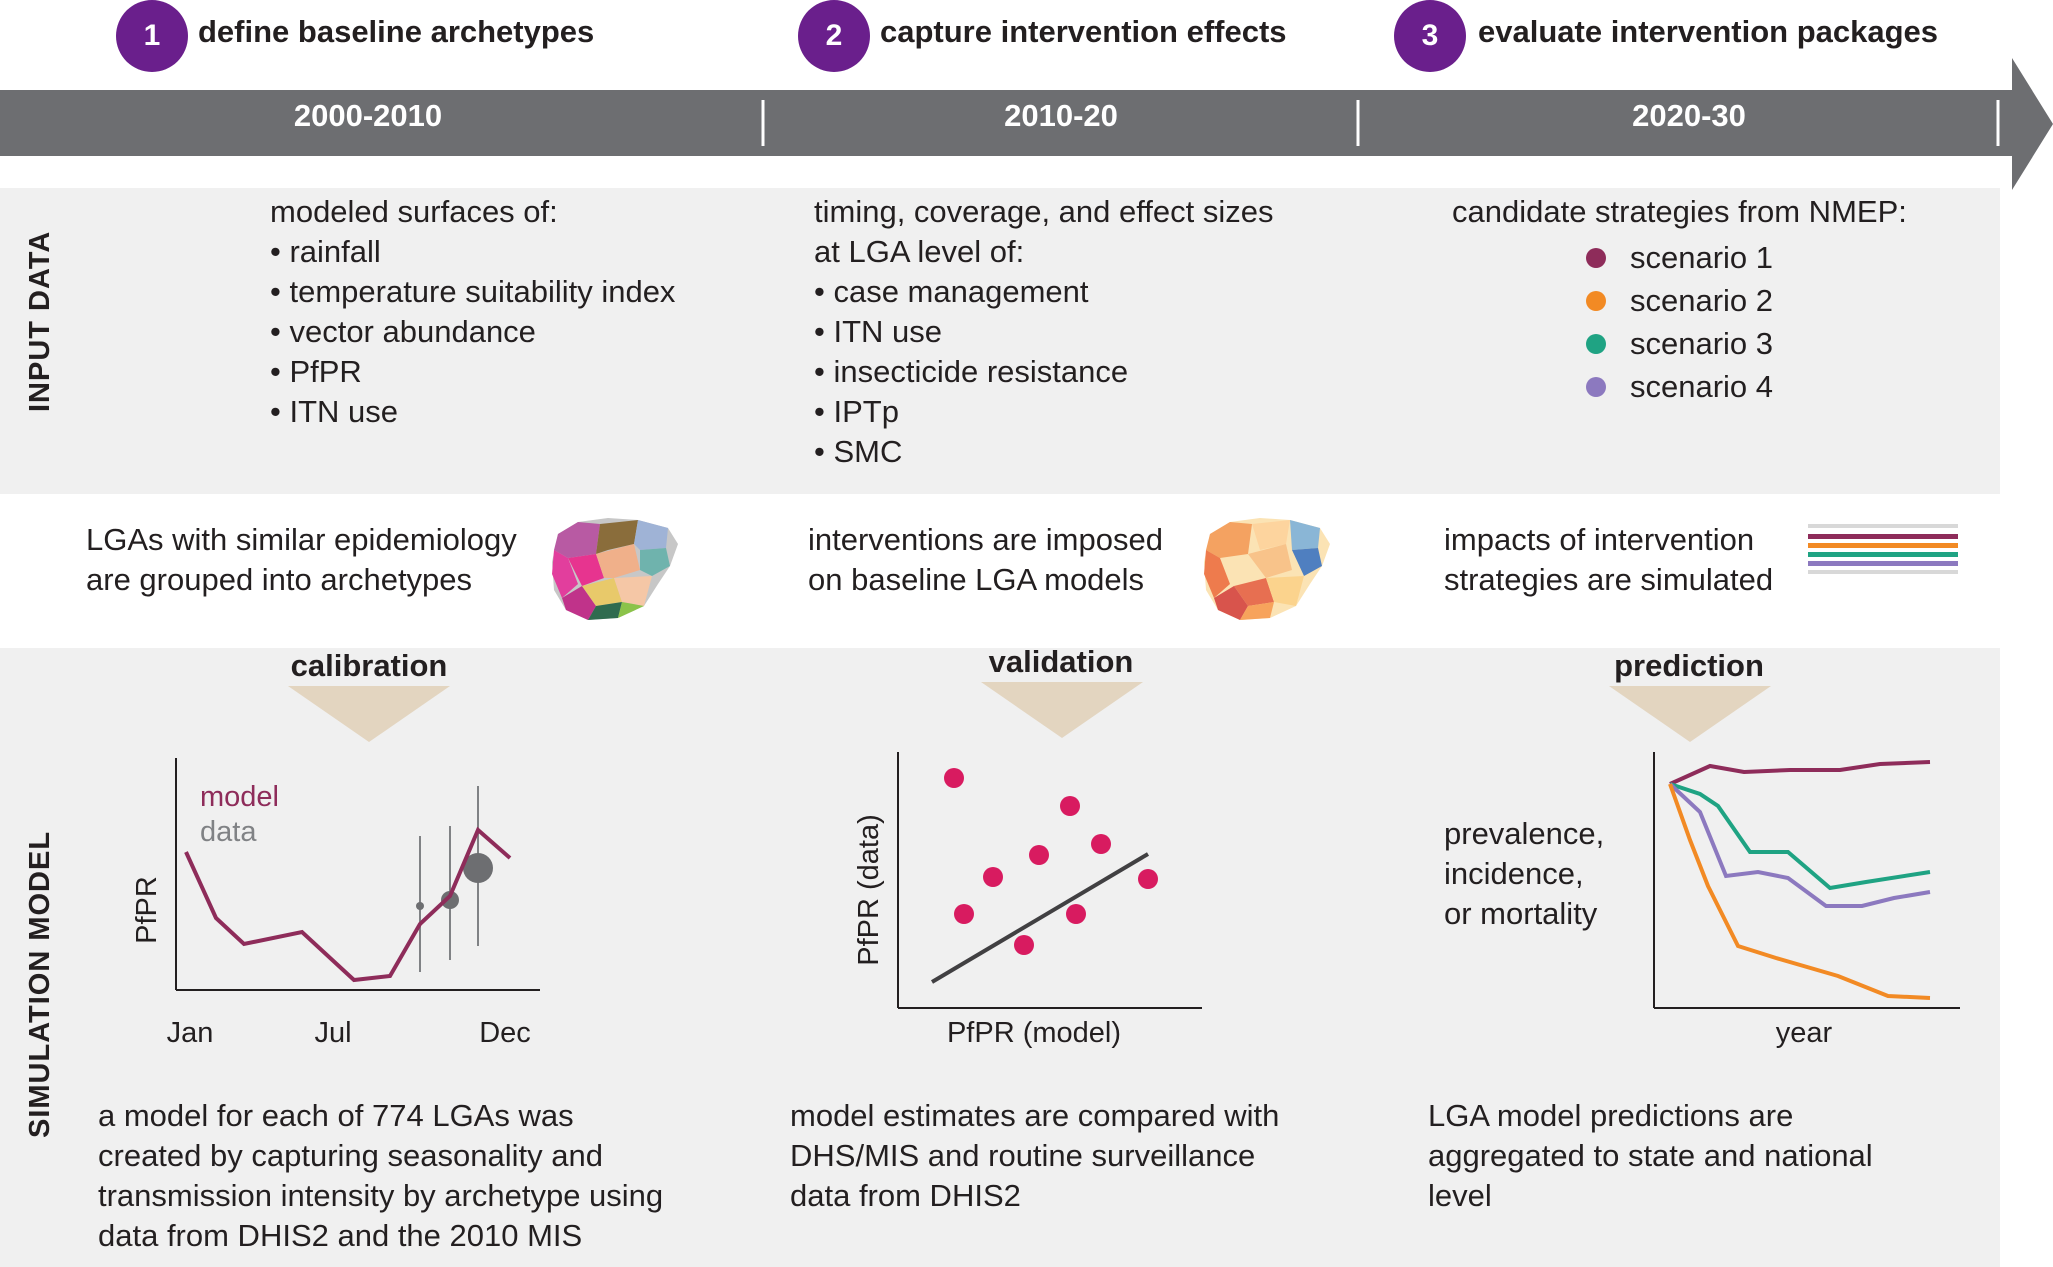 Image resolution: width=2053 pixels, height=1267 pixels. What do you see at coordinates (985, 539) in the screenshot?
I see `middle-col2-line: interventions are imposed` at bounding box center [985, 539].